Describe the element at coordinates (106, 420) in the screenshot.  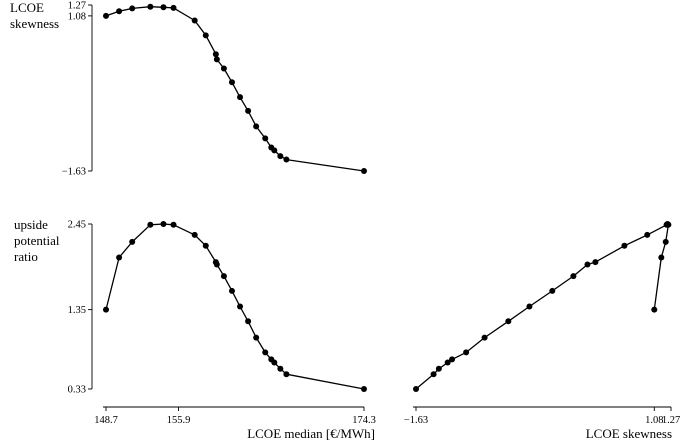
I see `x-tick-label: 148.7` at that location.